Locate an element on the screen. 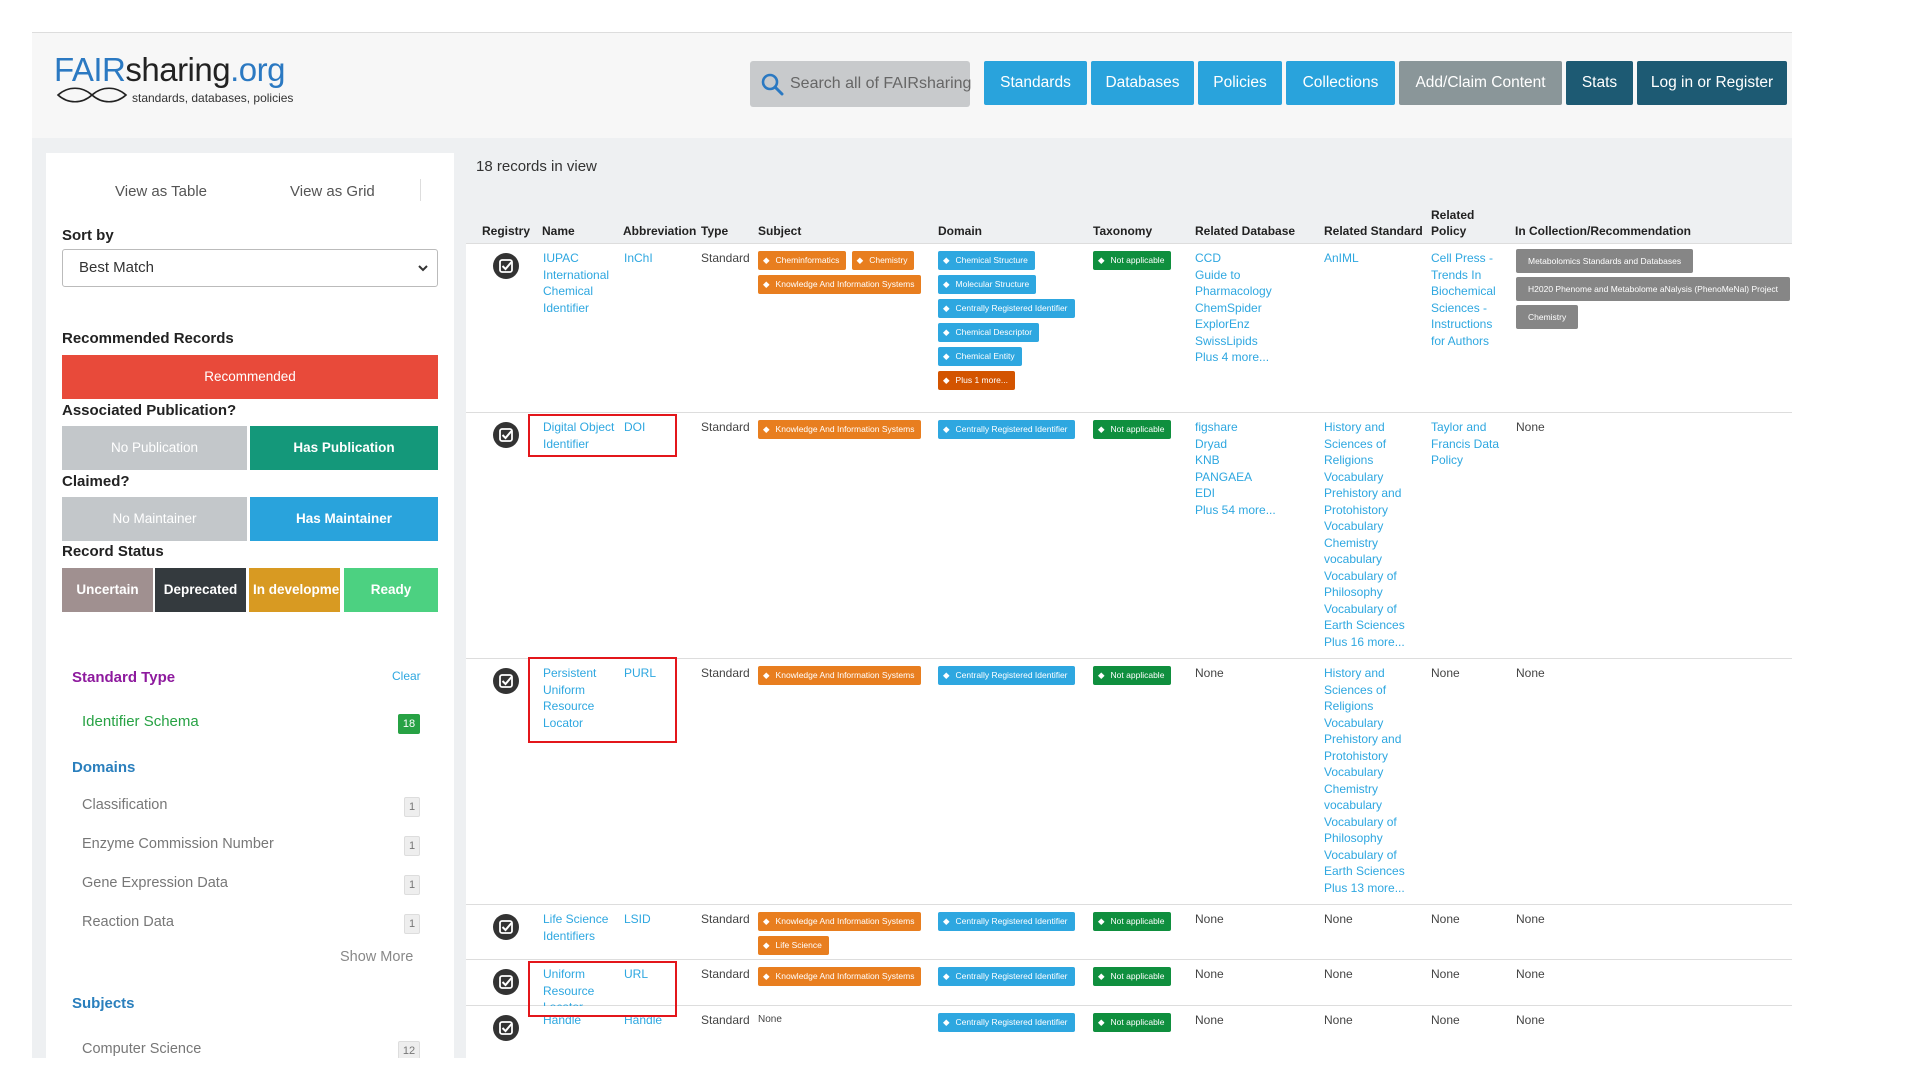 This screenshot has height=1080, width=1920. view-as-grid-link: View as Grid is located at coordinates (332, 191).